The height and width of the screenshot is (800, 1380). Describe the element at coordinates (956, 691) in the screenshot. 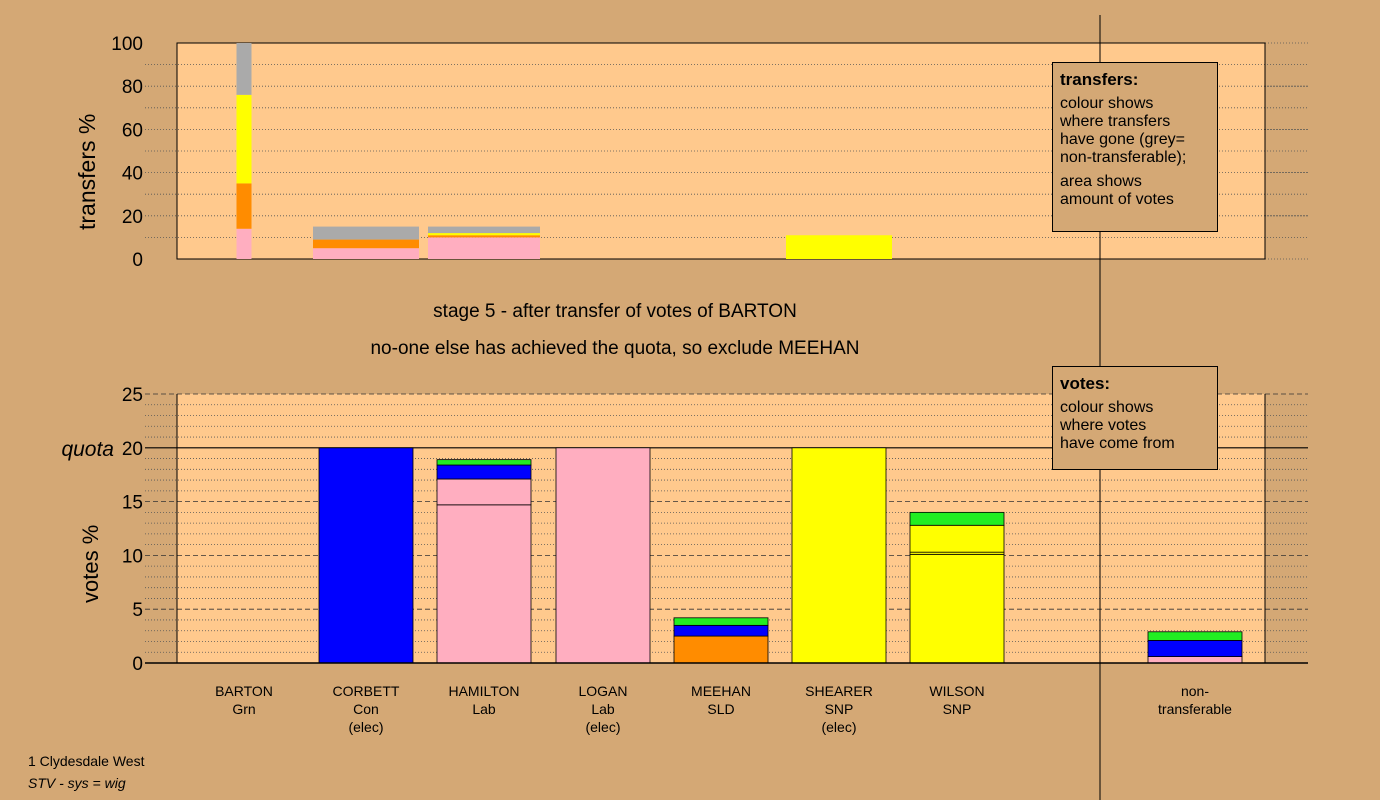

I see `candidate-label: WILSON` at that location.